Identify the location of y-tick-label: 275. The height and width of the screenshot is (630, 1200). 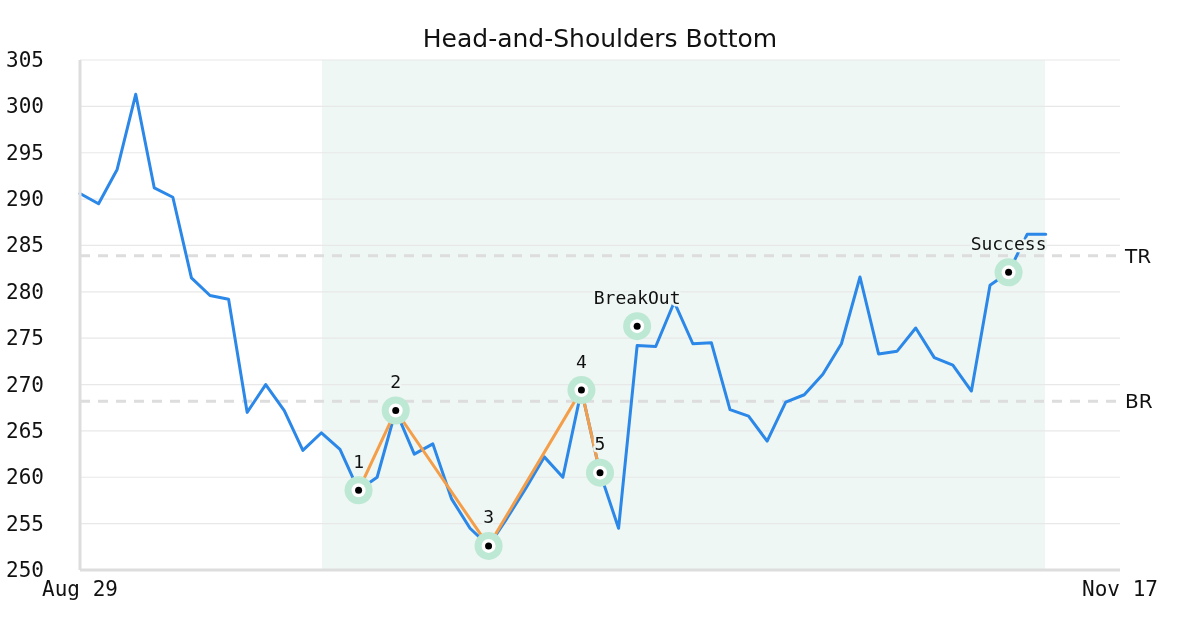
(25, 338).